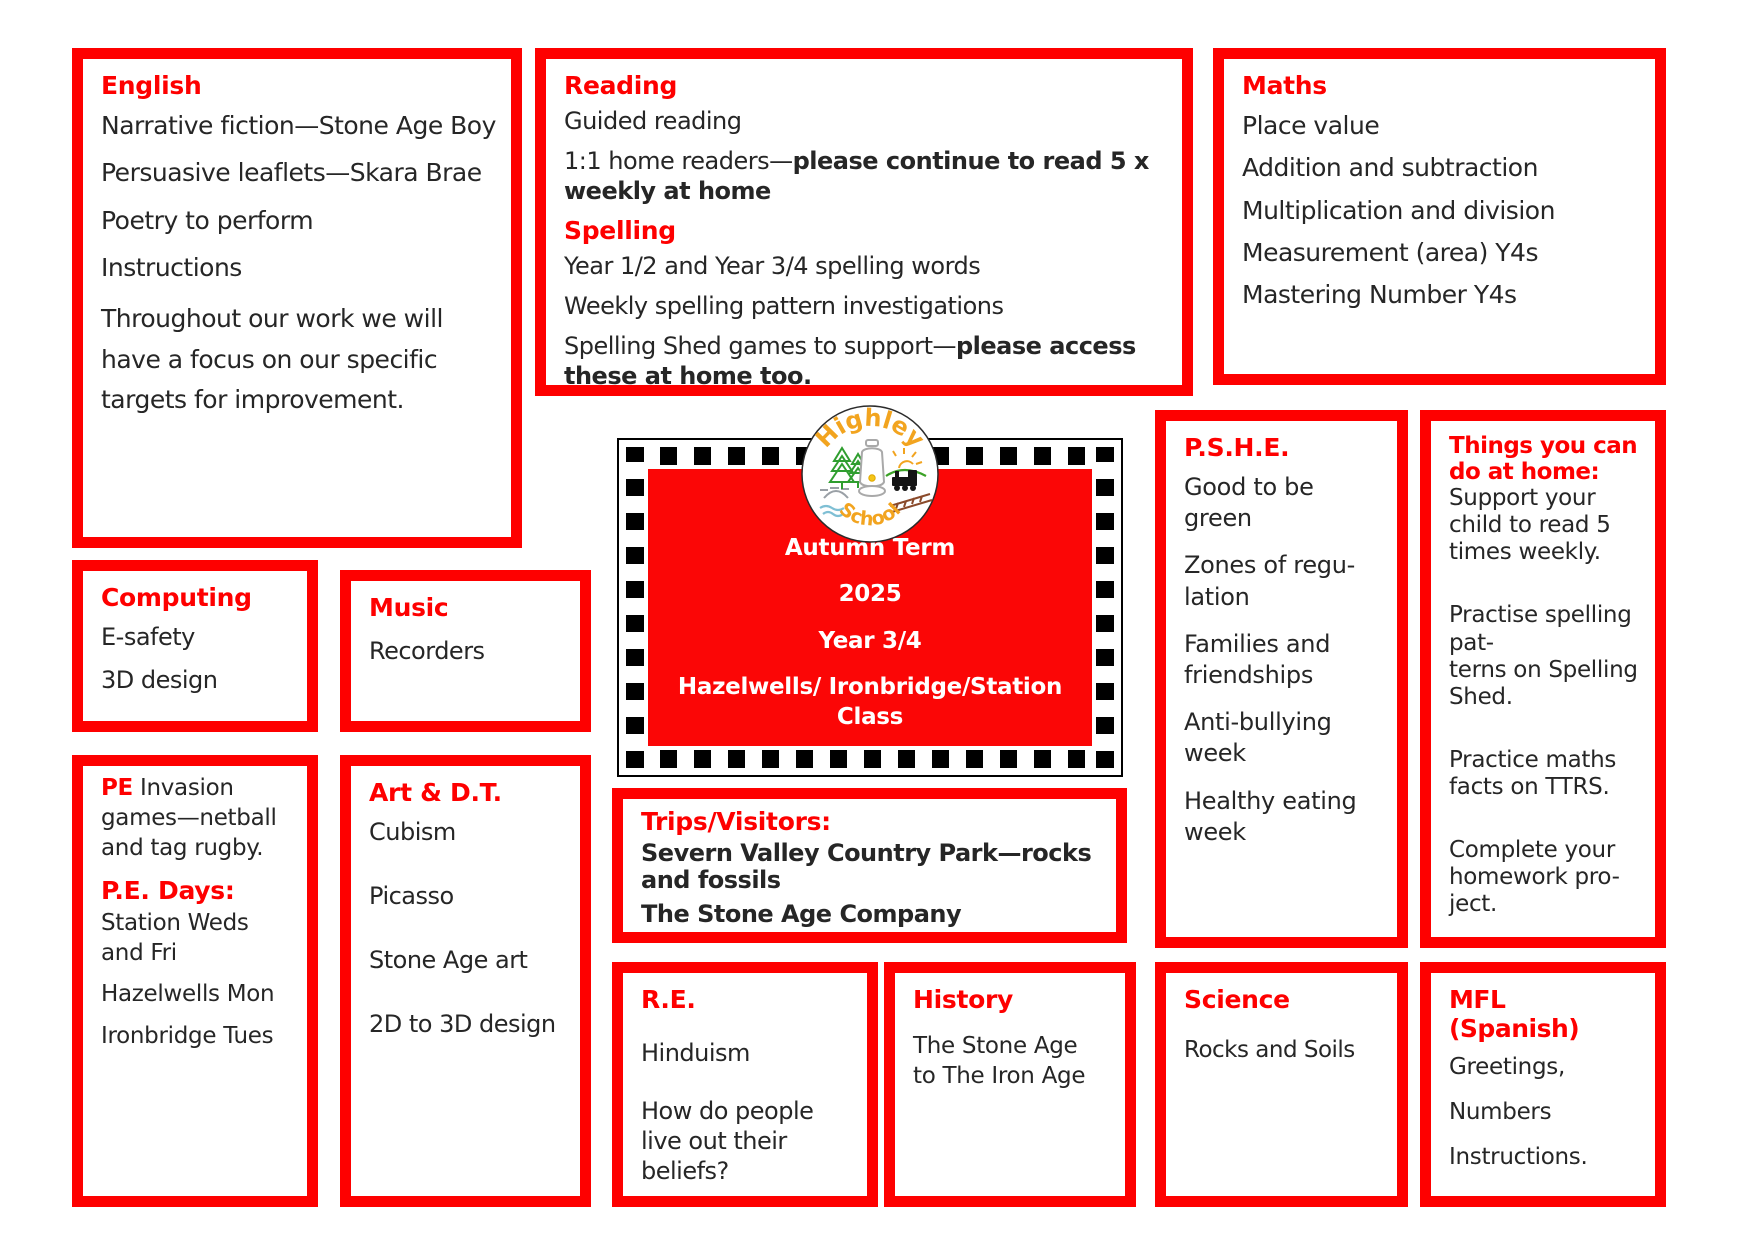 This screenshot has width=1754, height=1240. What do you see at coordinates (188, 994) in the screenshot?
I see `list-item: Hazelwells Mon` at bounding box center [188, 994].